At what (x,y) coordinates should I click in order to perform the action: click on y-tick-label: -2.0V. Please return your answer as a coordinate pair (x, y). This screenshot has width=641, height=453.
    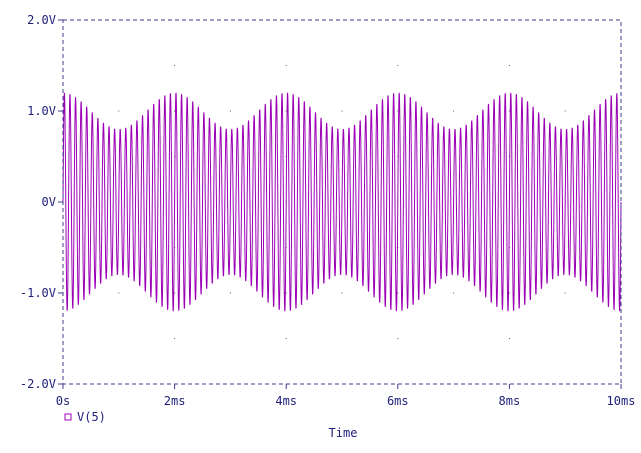
    Looking at the image, I should click on (38, 384).